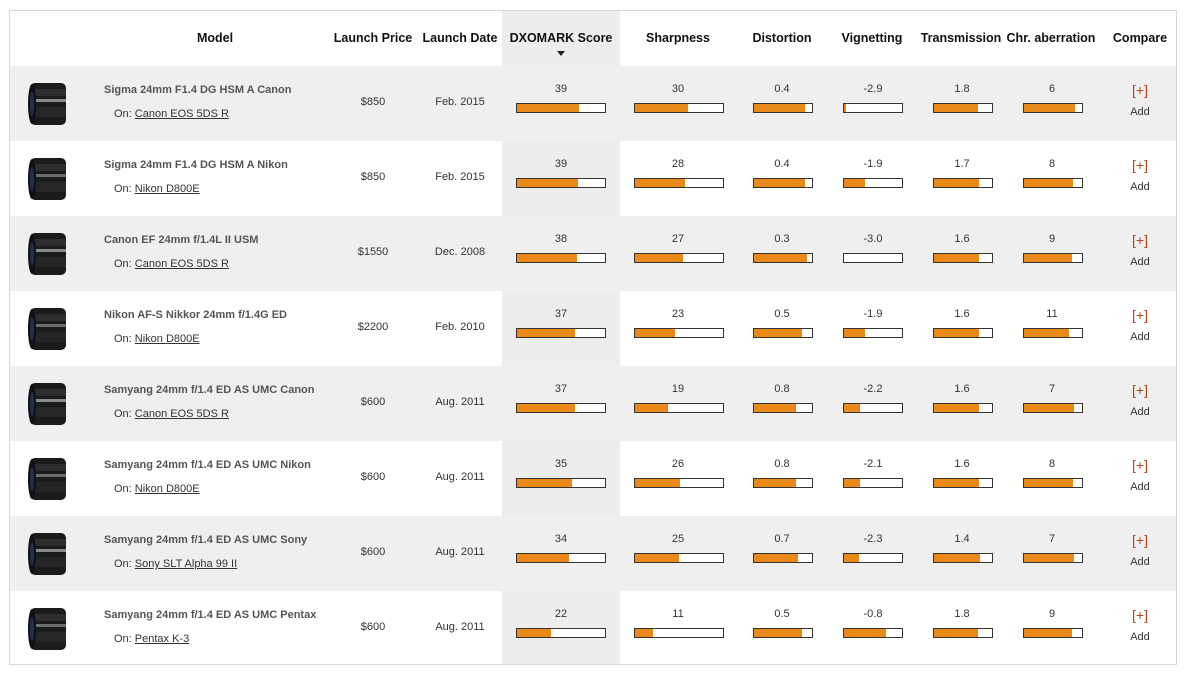  Describe the element at coordinates (210, 615) in the screenshot. I see `lens-model-name: Samyang 24mm f/1.4 ED AS UMC Pentax` at that location.